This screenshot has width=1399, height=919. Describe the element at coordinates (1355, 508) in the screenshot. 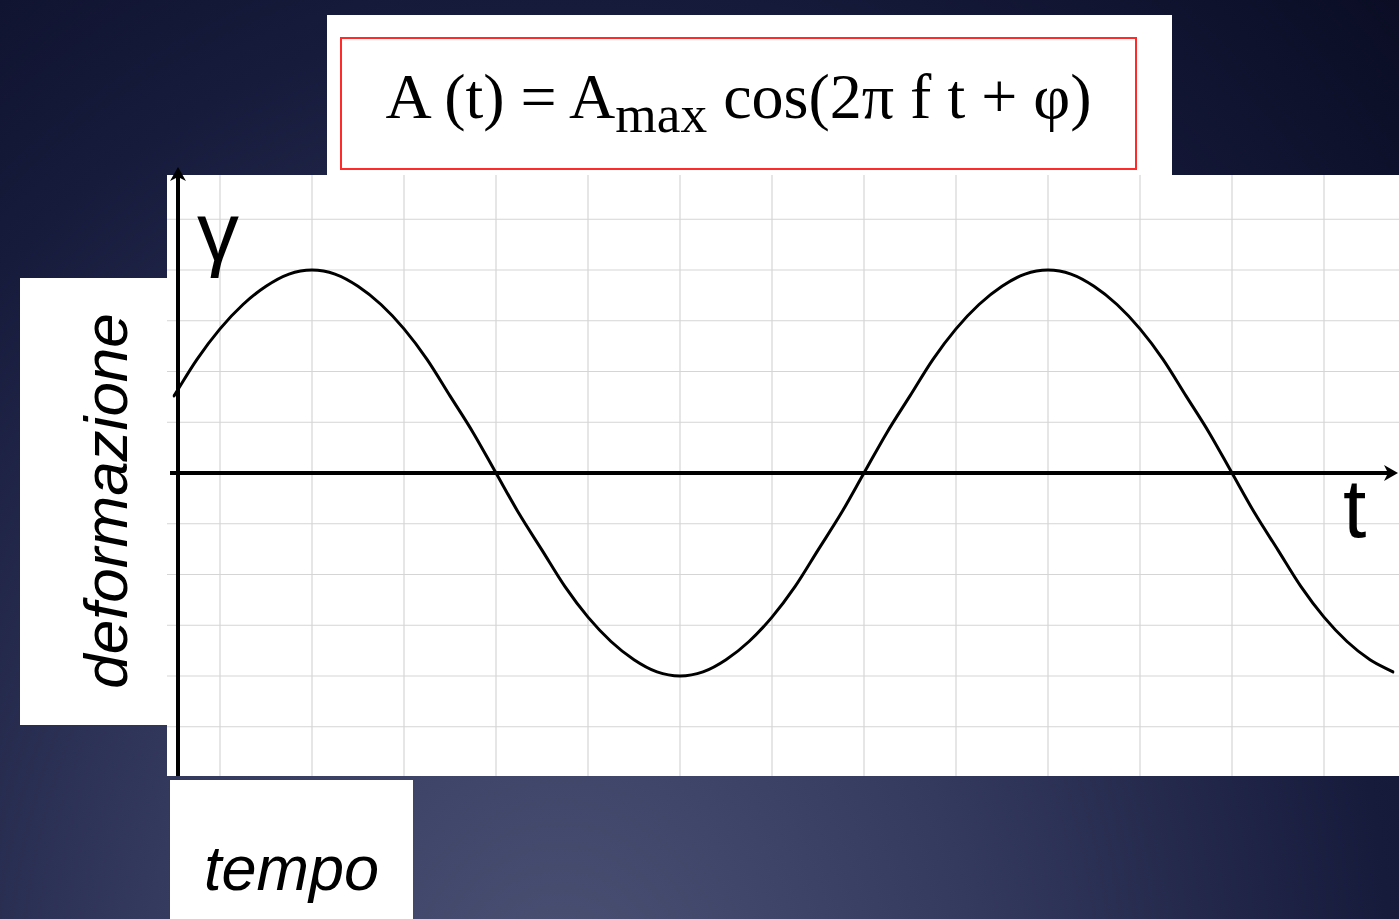

I see `annotation: t` at that location.